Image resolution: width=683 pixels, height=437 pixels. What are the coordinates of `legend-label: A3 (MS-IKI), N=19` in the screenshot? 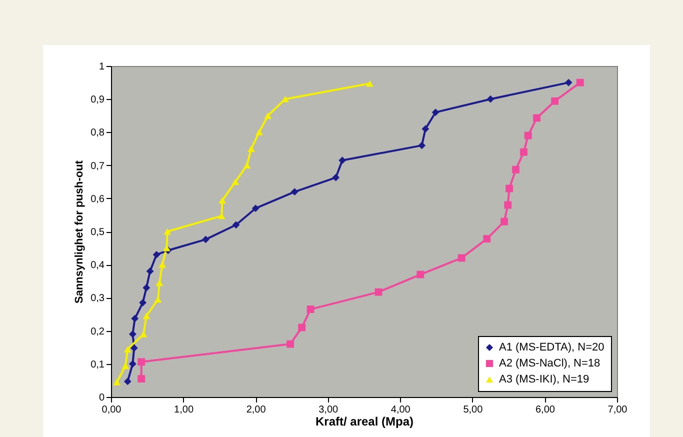 It's located at (544, 380).